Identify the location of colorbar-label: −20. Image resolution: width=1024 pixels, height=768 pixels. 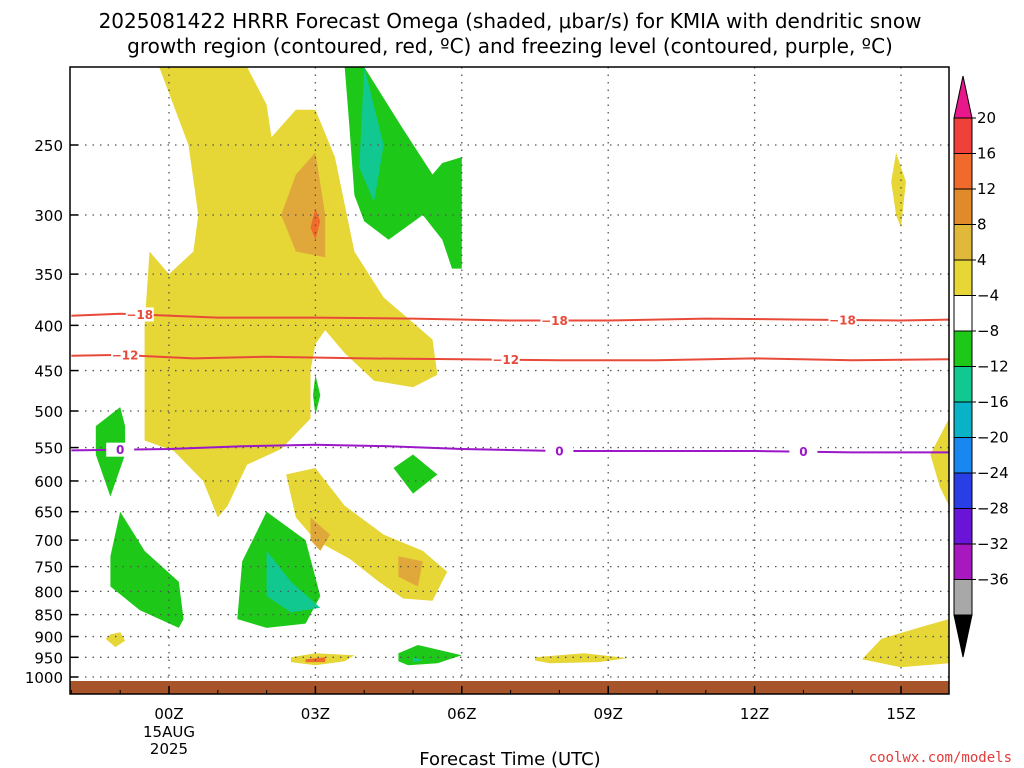
(993, 438).